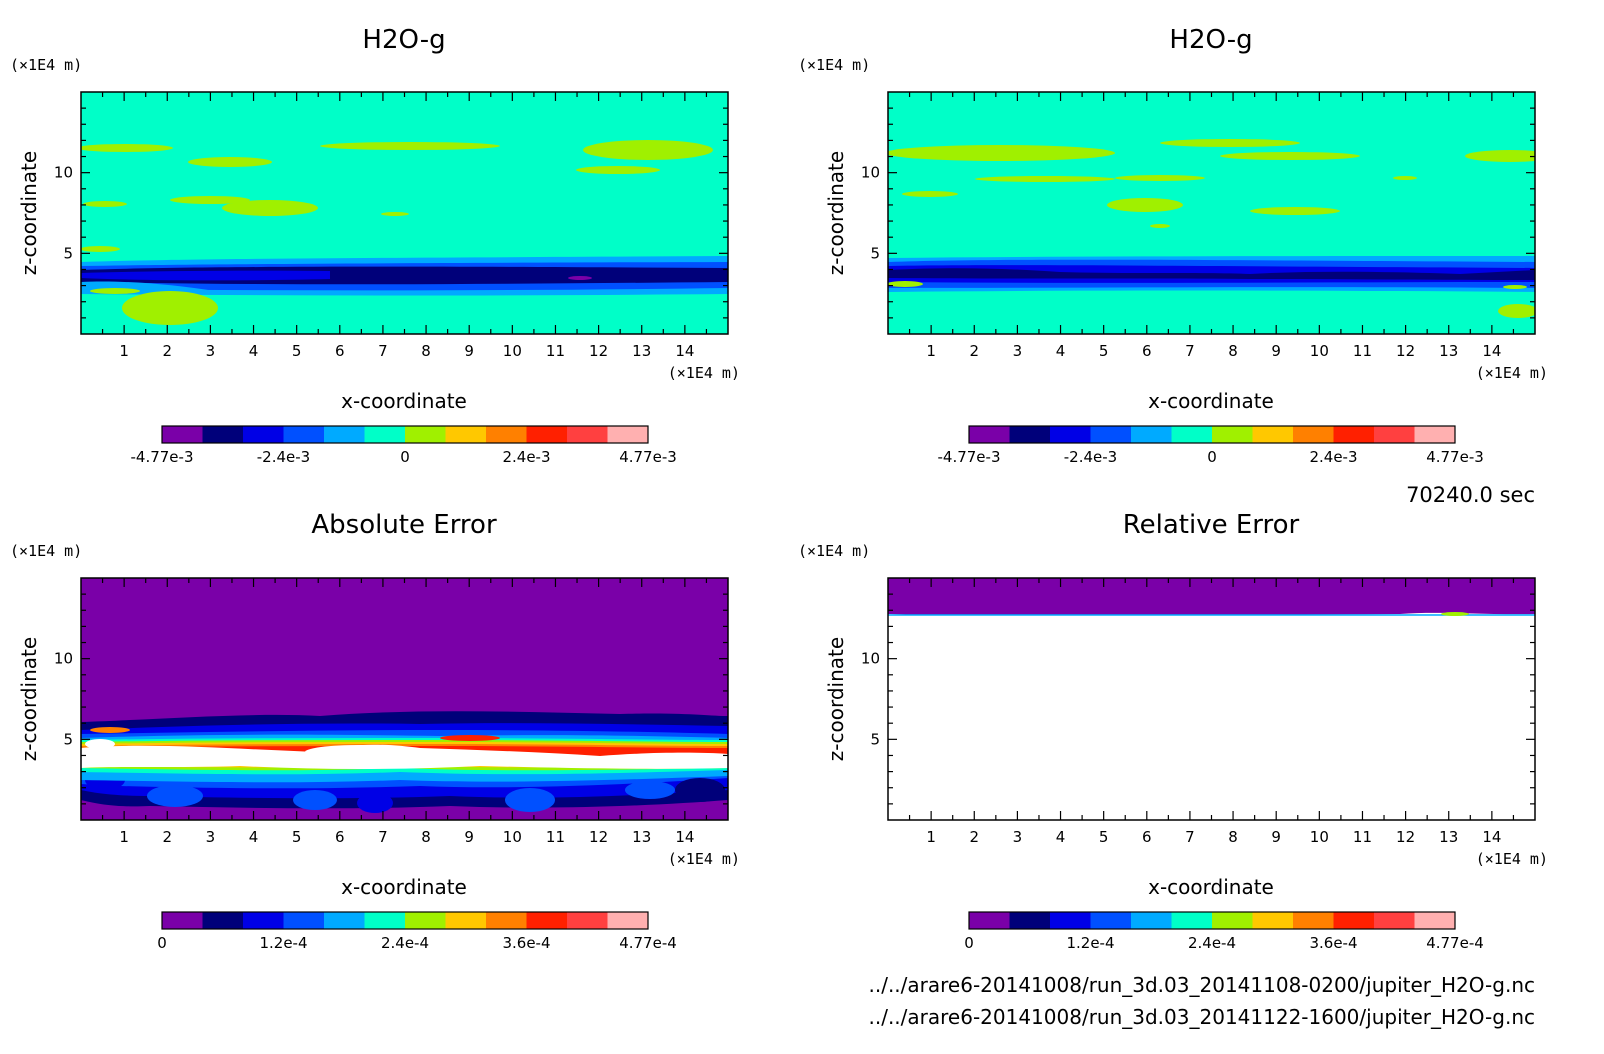  Describe the element at coordinates (1448, 351) in the screenshot. I see `x-tick-label: 13` at that location.